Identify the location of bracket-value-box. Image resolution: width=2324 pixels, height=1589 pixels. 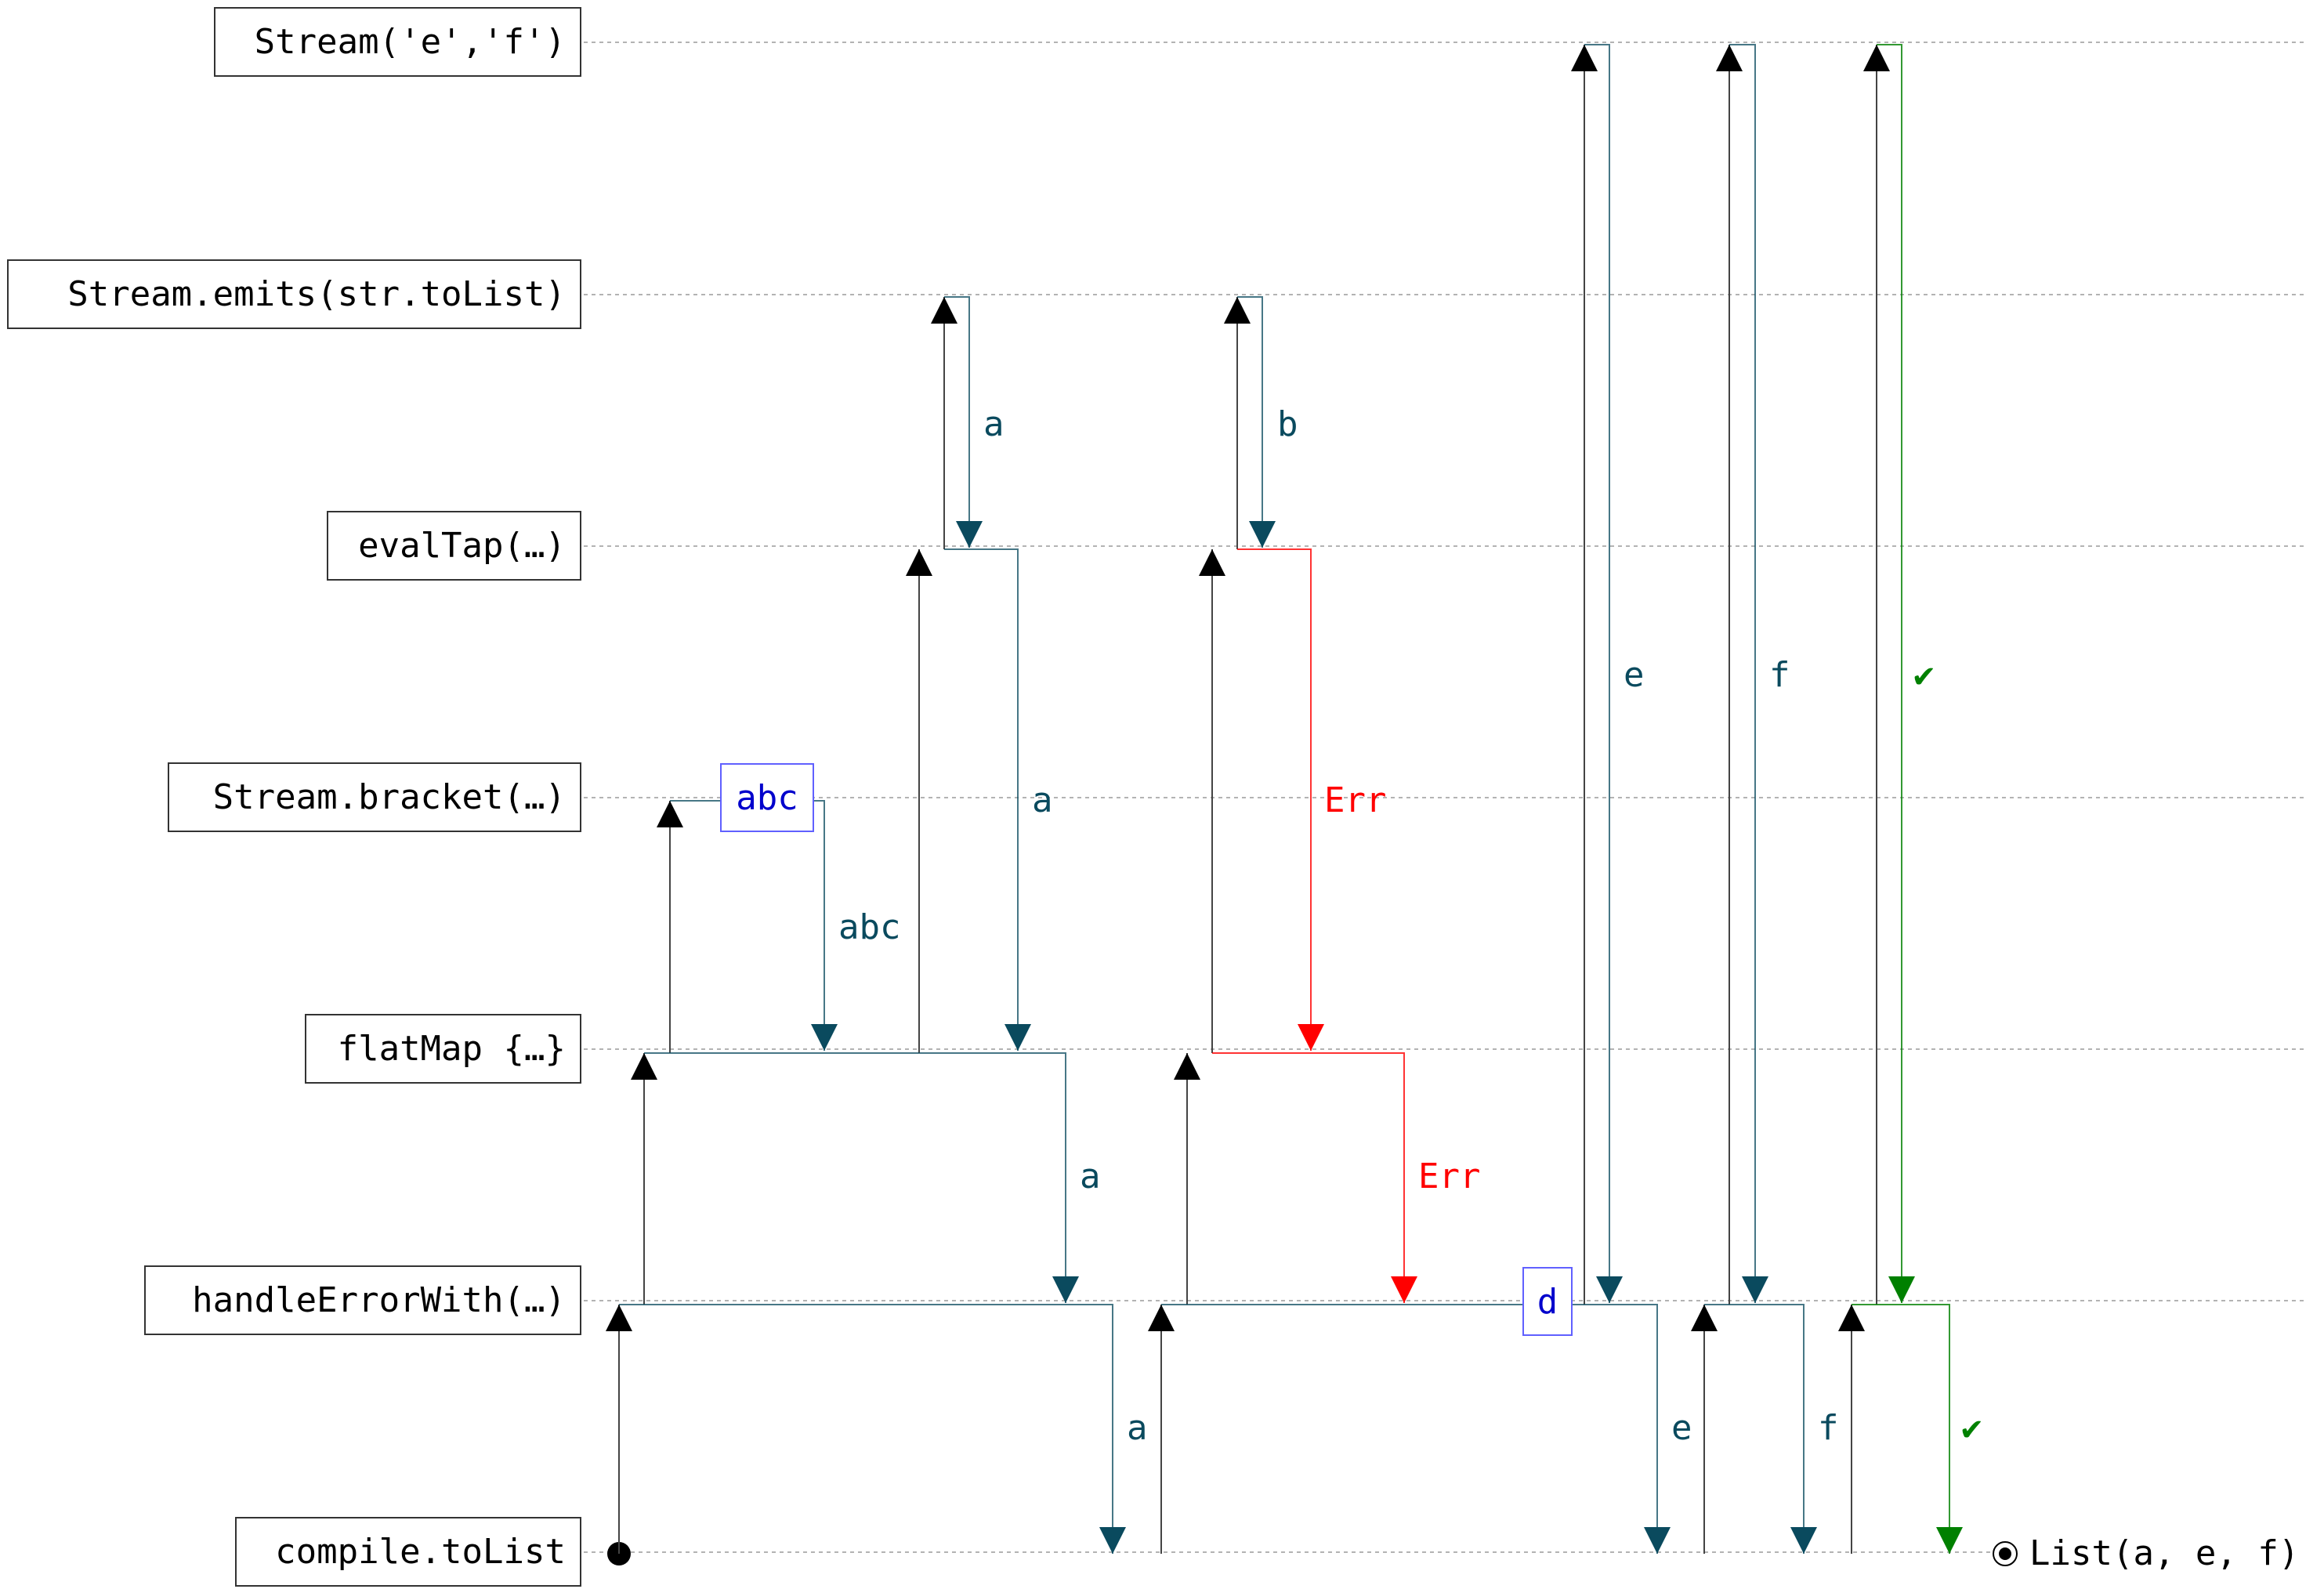
(767, 797).